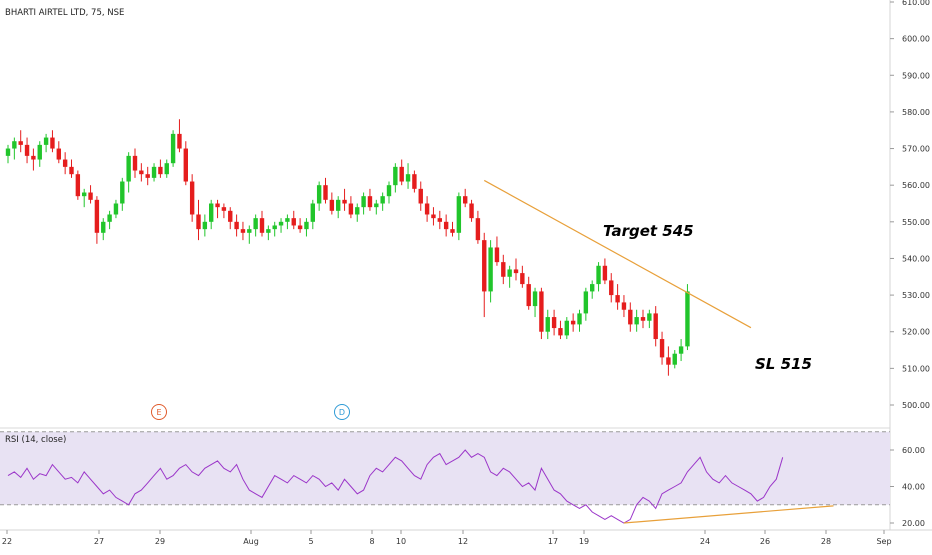 Image resolution: width=932 pixels, height=555 pixels. I want to click on dividend-marker: D, so click(342, 412).